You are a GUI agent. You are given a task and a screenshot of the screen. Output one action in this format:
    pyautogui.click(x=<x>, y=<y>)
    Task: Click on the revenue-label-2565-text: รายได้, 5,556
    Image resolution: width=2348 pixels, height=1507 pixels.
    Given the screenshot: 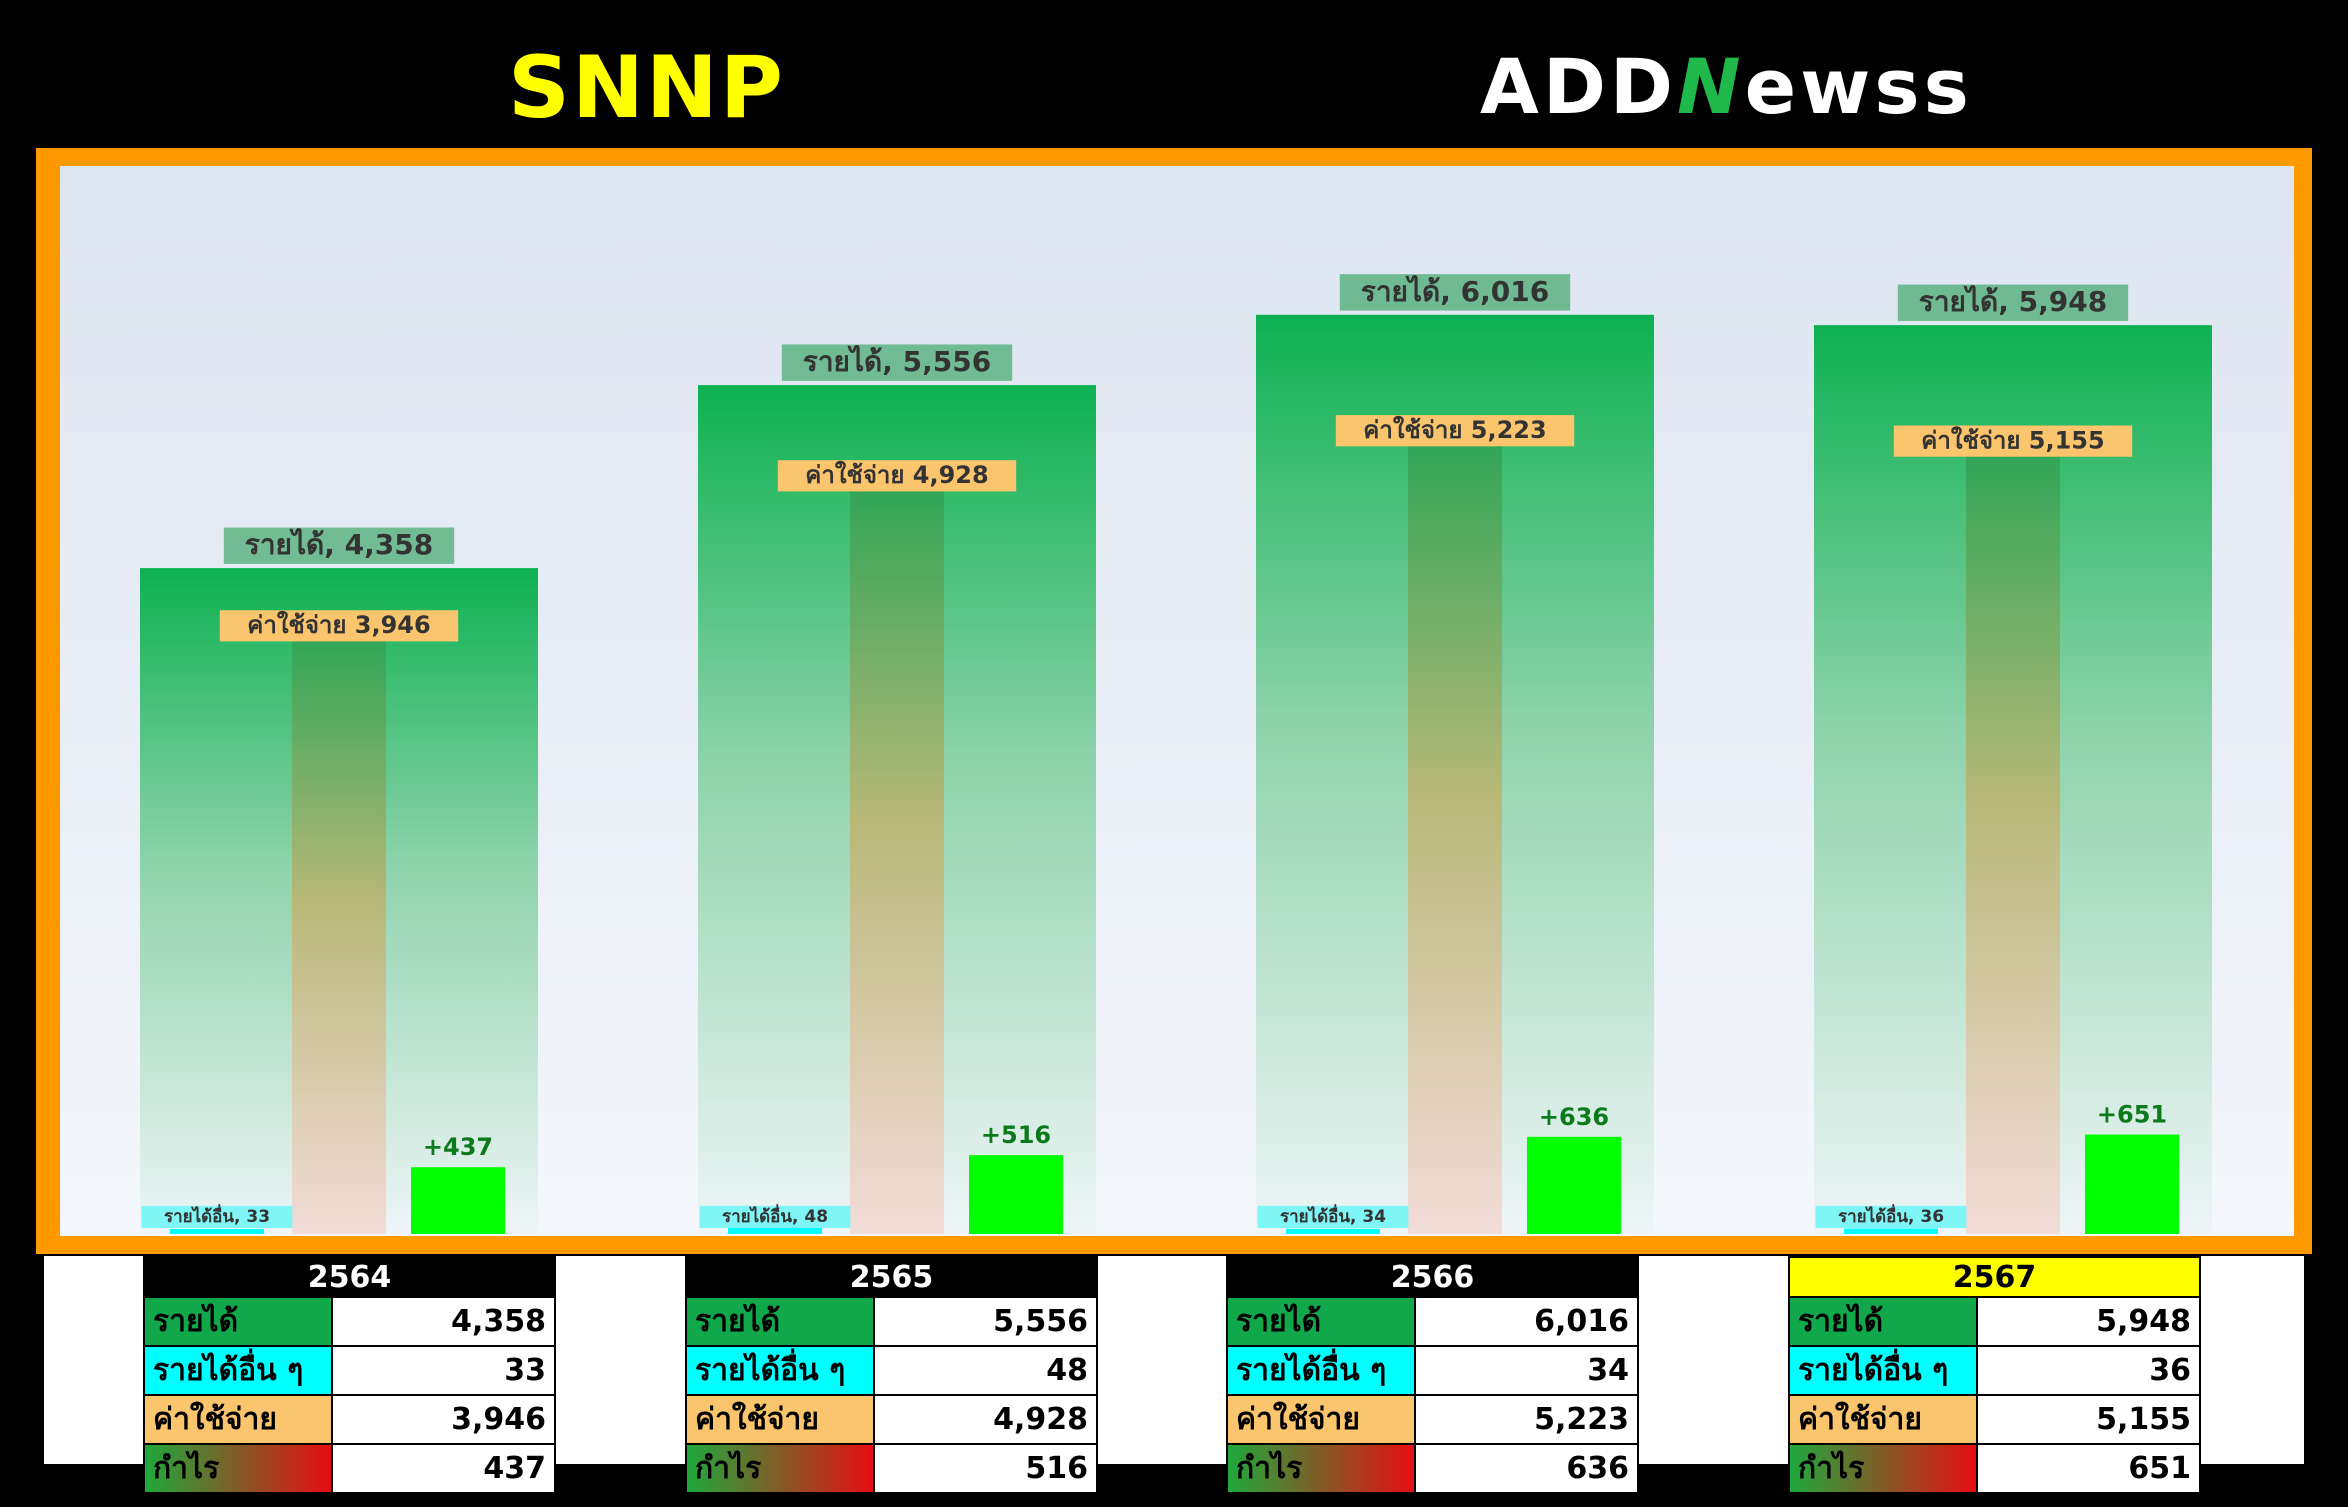 What is the action you would take?
    pyautogui.click(x=897, y=361)
    